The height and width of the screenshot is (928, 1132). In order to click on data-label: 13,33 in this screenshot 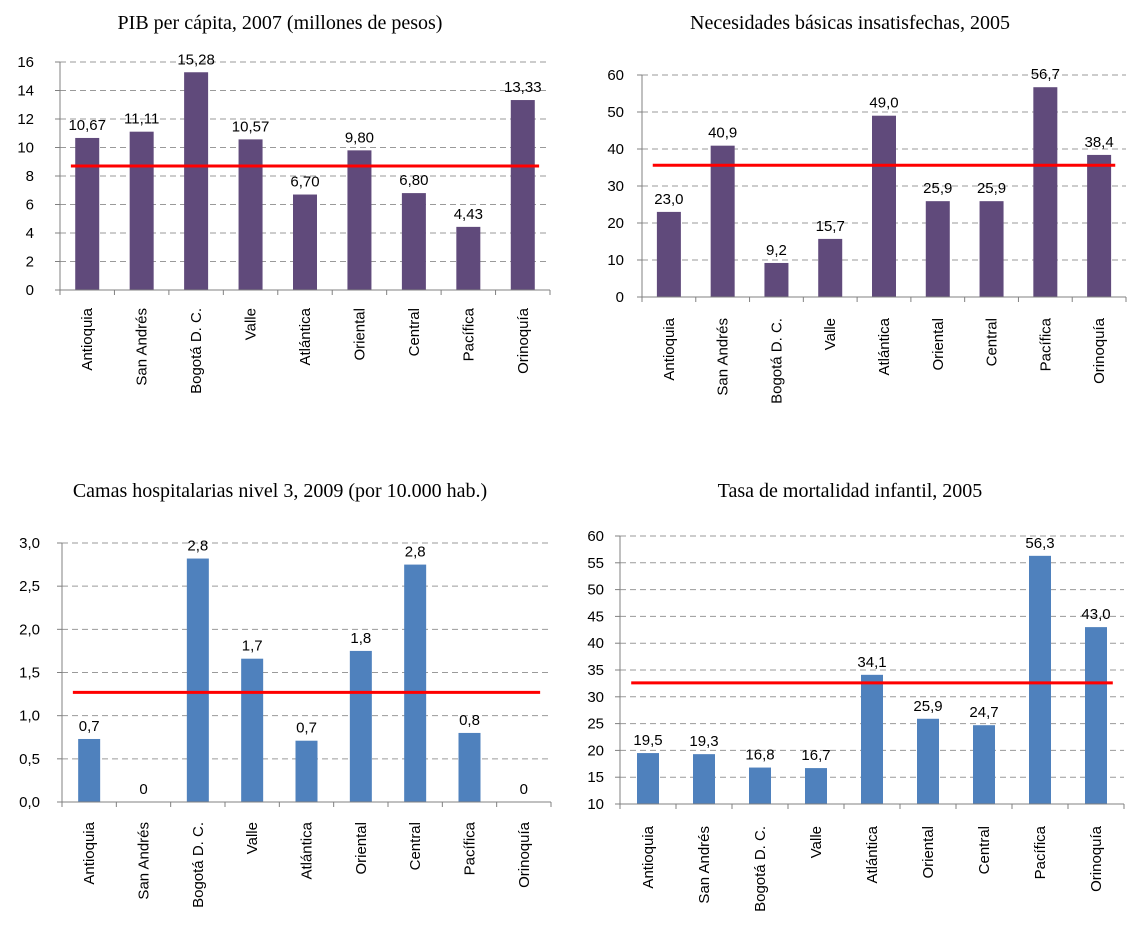, I will do `click(523, 87)`.